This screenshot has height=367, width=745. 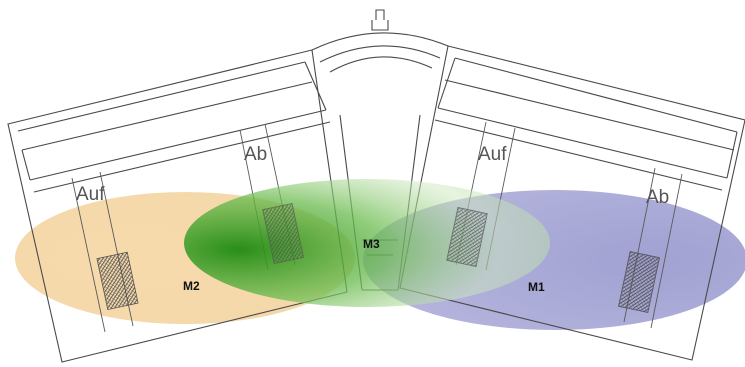 I want to click on label-right-auf: Auf, so click(x=492, y=154).